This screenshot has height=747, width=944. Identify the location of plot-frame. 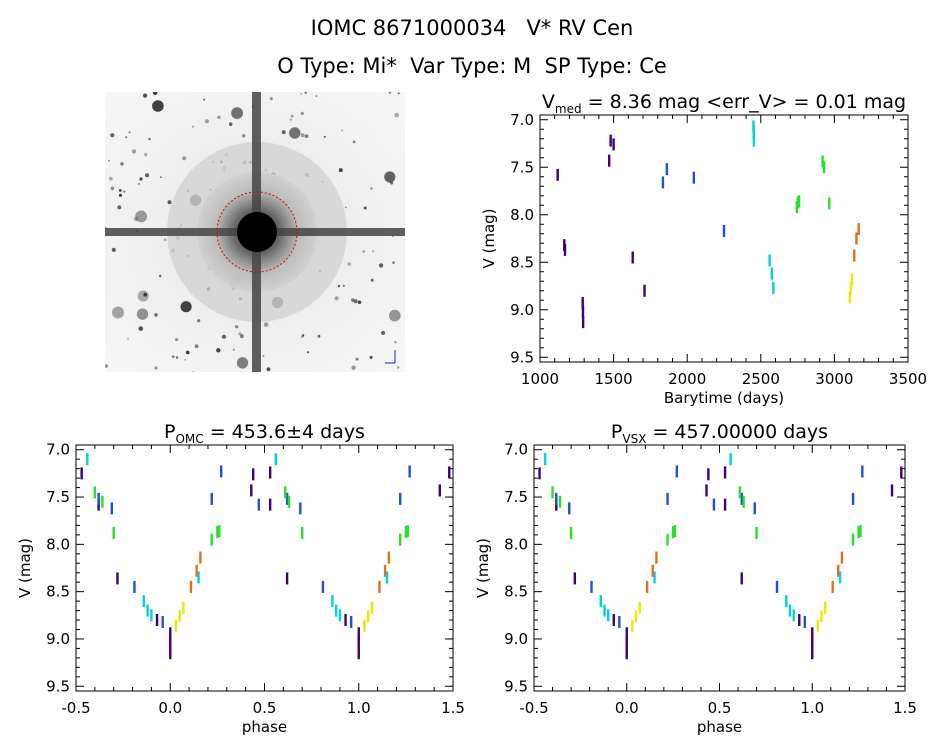
(724, 238).